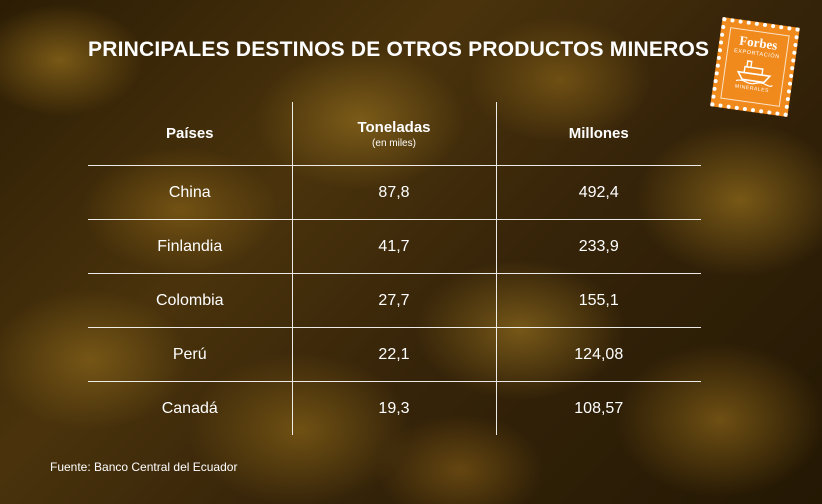  Describe the element at coordinates (598, 354) in the screenshot. I see `cell-millones: 124,08` at that location.